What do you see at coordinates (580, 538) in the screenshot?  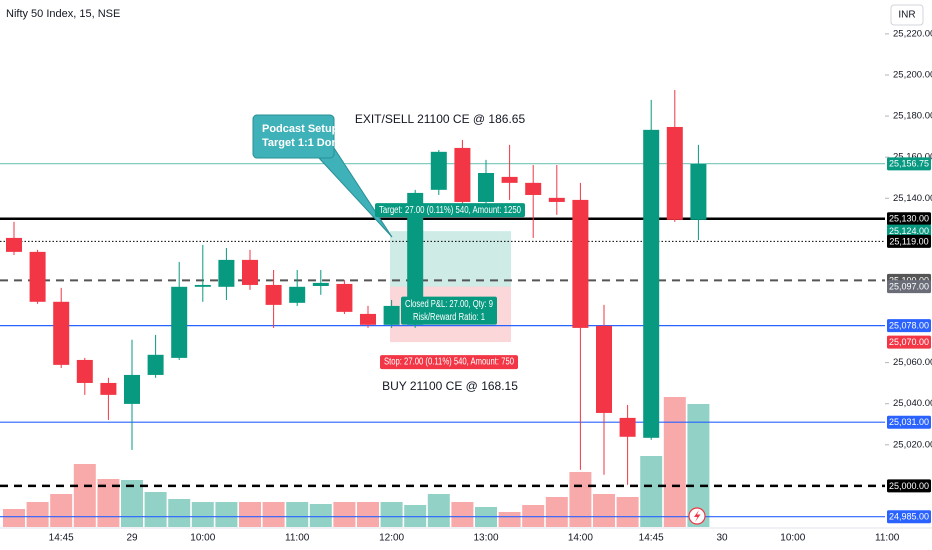 I see `x-tick-label: 14:00` at bounding box center [580, 538].